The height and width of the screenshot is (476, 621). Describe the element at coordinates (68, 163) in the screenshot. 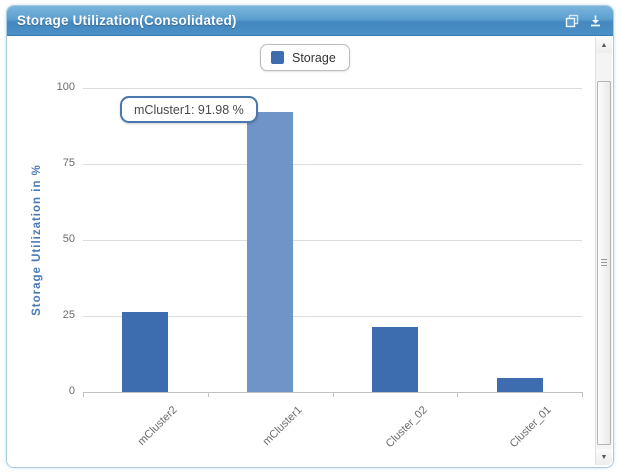

I see `y-tick-label: 75` at that location.